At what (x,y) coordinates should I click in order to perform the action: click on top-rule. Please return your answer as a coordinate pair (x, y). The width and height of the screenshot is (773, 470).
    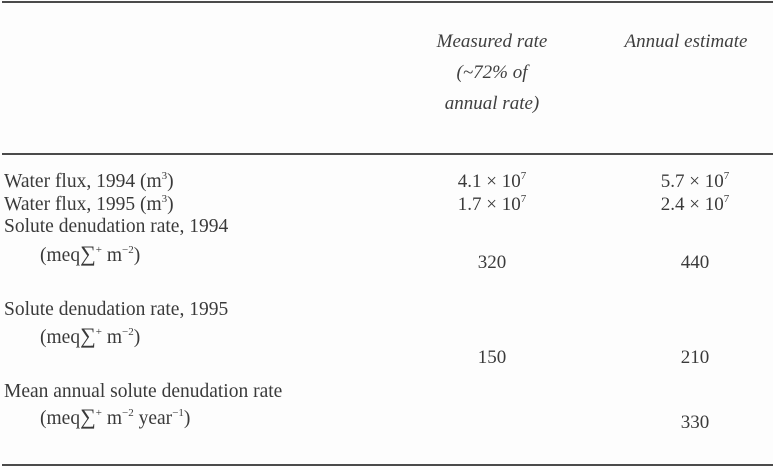
    Looking at the image, I should click on (387, 2).